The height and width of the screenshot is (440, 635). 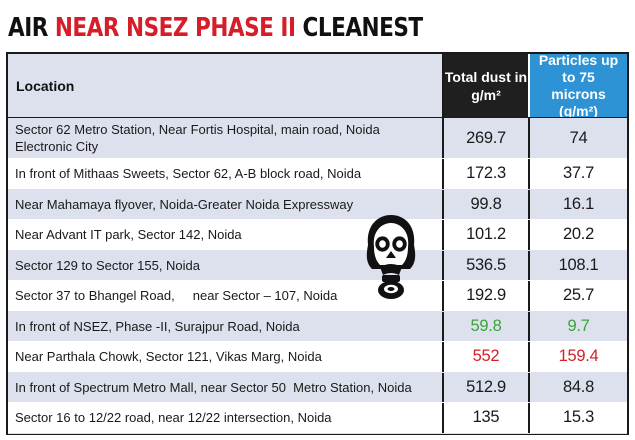 What do you see at coordinates (487, 85) in the screenshot?
I see `header-total-dust: Total dust in g/m²` at bounding box center [487, 85].